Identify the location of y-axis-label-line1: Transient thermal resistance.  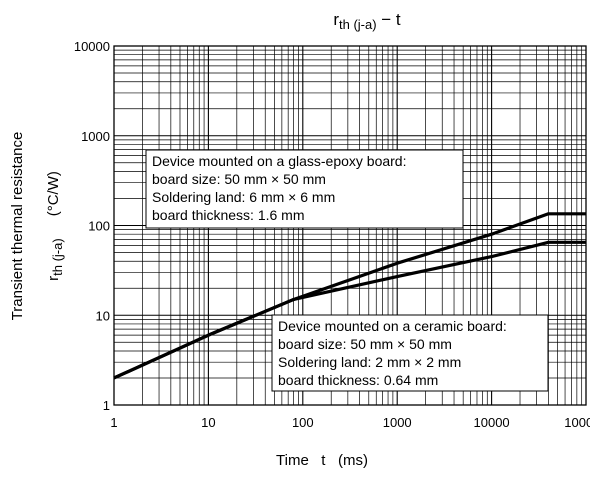
(17, 226).